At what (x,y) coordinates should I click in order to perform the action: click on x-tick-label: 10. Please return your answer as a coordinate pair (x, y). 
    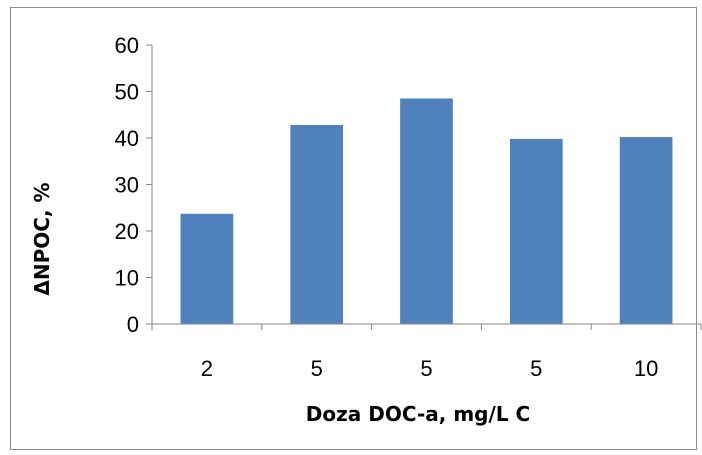
    Looking at the image, I should click on (646, 368).